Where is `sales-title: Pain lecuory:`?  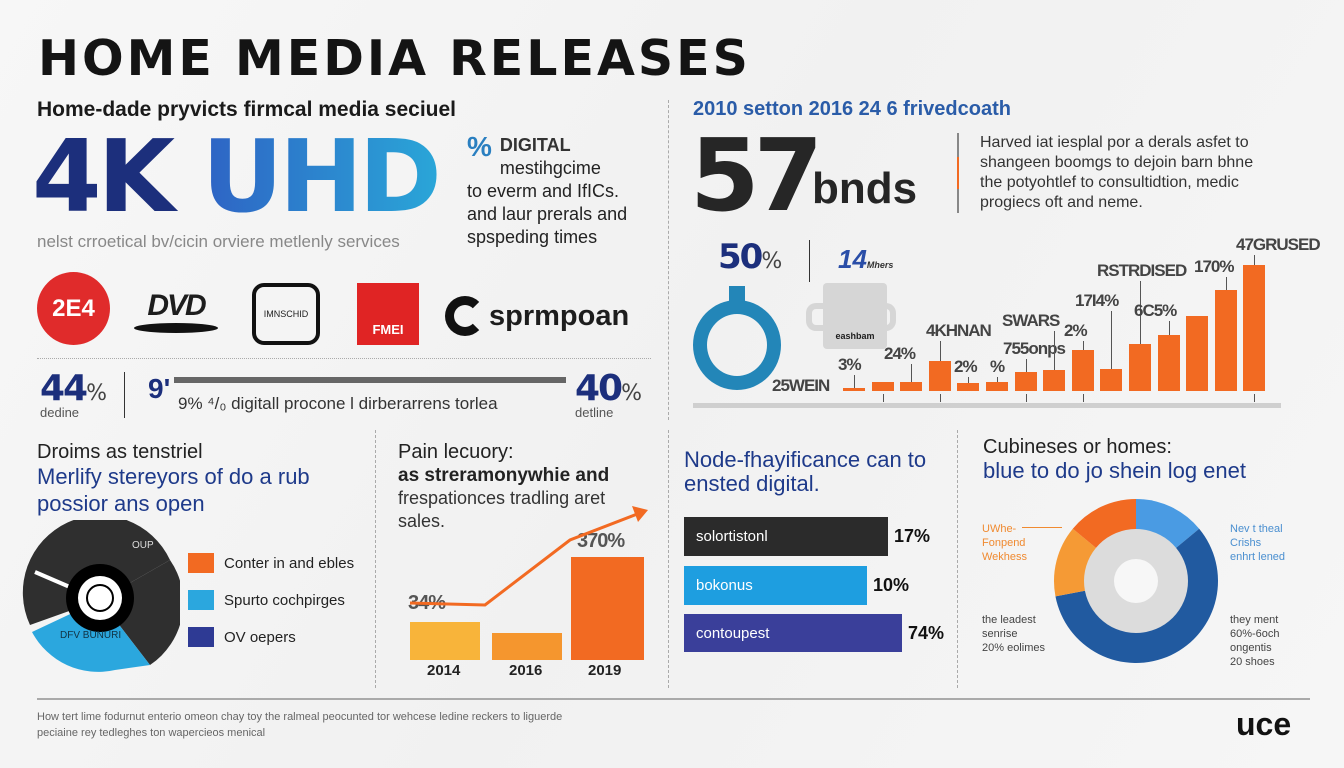
sales-title: Pain lecuory: is located at coordinates (456, 452).